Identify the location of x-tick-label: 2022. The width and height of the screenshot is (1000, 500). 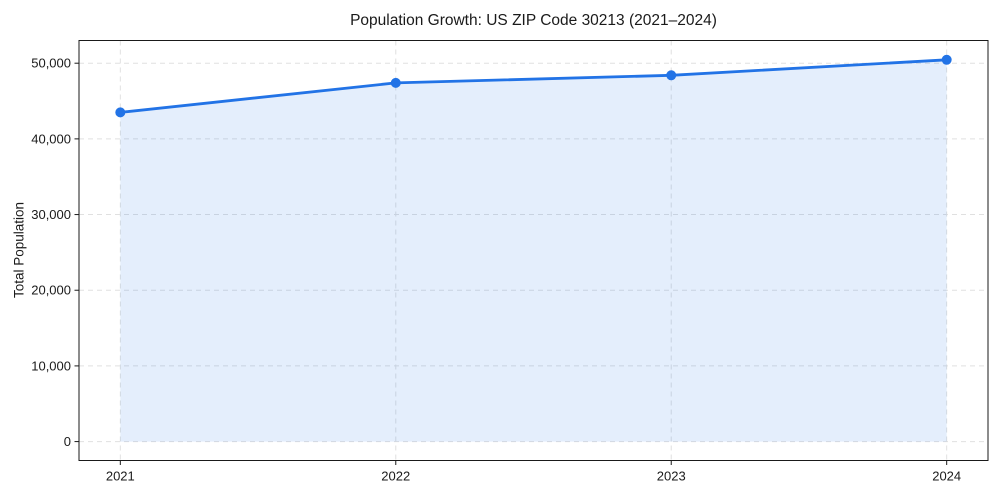
(395, 476).